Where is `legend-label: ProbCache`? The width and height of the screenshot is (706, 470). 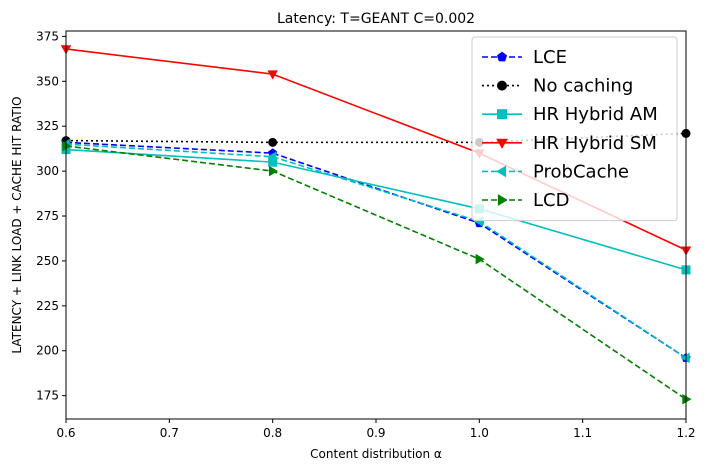 legend-label: ProbCache is located at coordinates (581, 171).